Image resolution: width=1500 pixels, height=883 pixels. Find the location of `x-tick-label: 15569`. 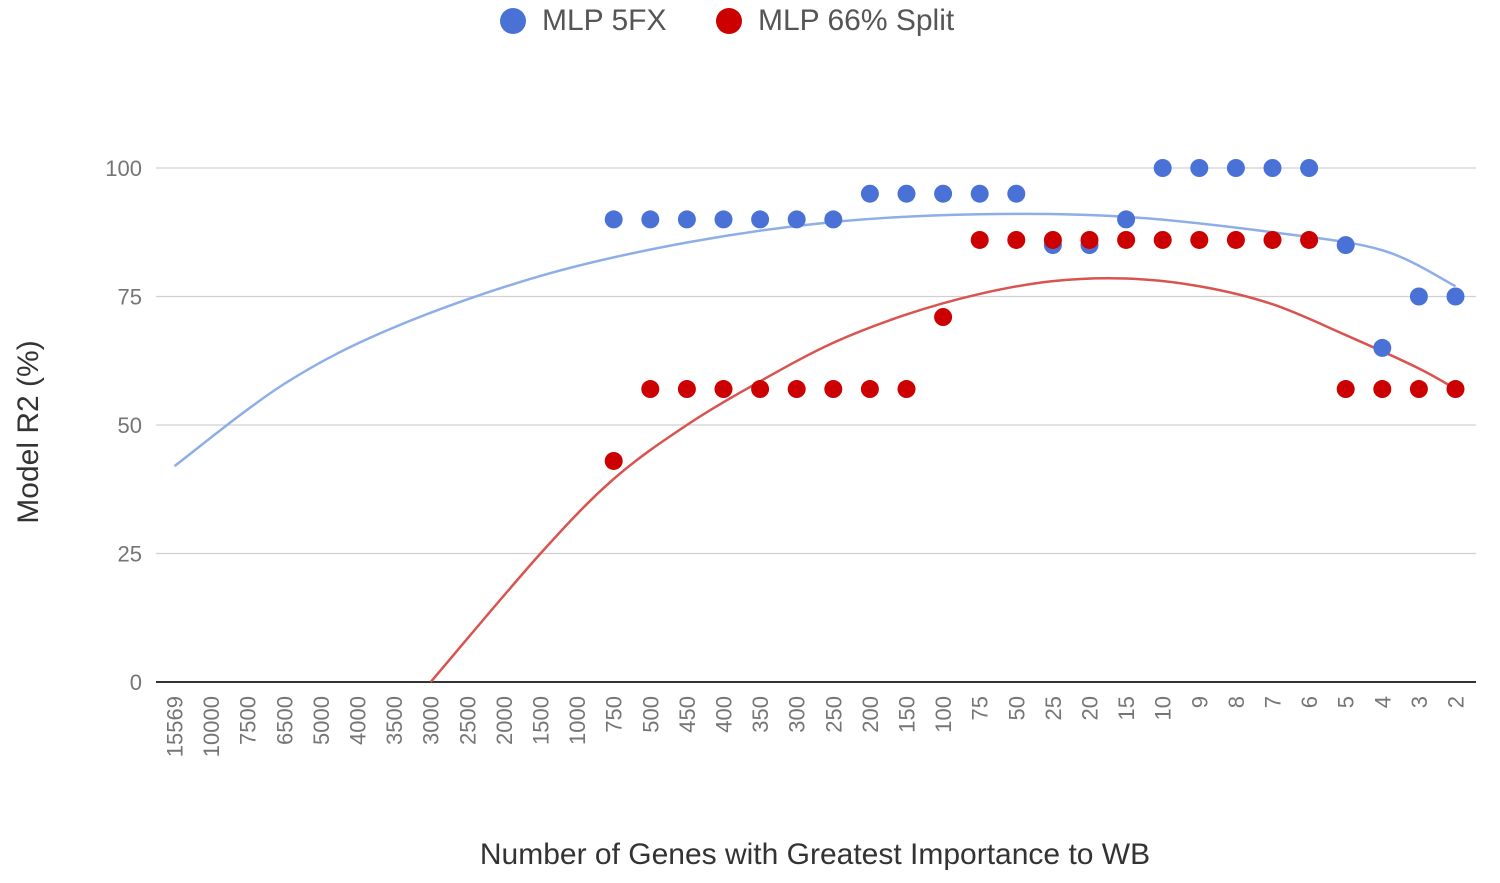

x-tick-label: 15569 is located at coordinates (175, 726).